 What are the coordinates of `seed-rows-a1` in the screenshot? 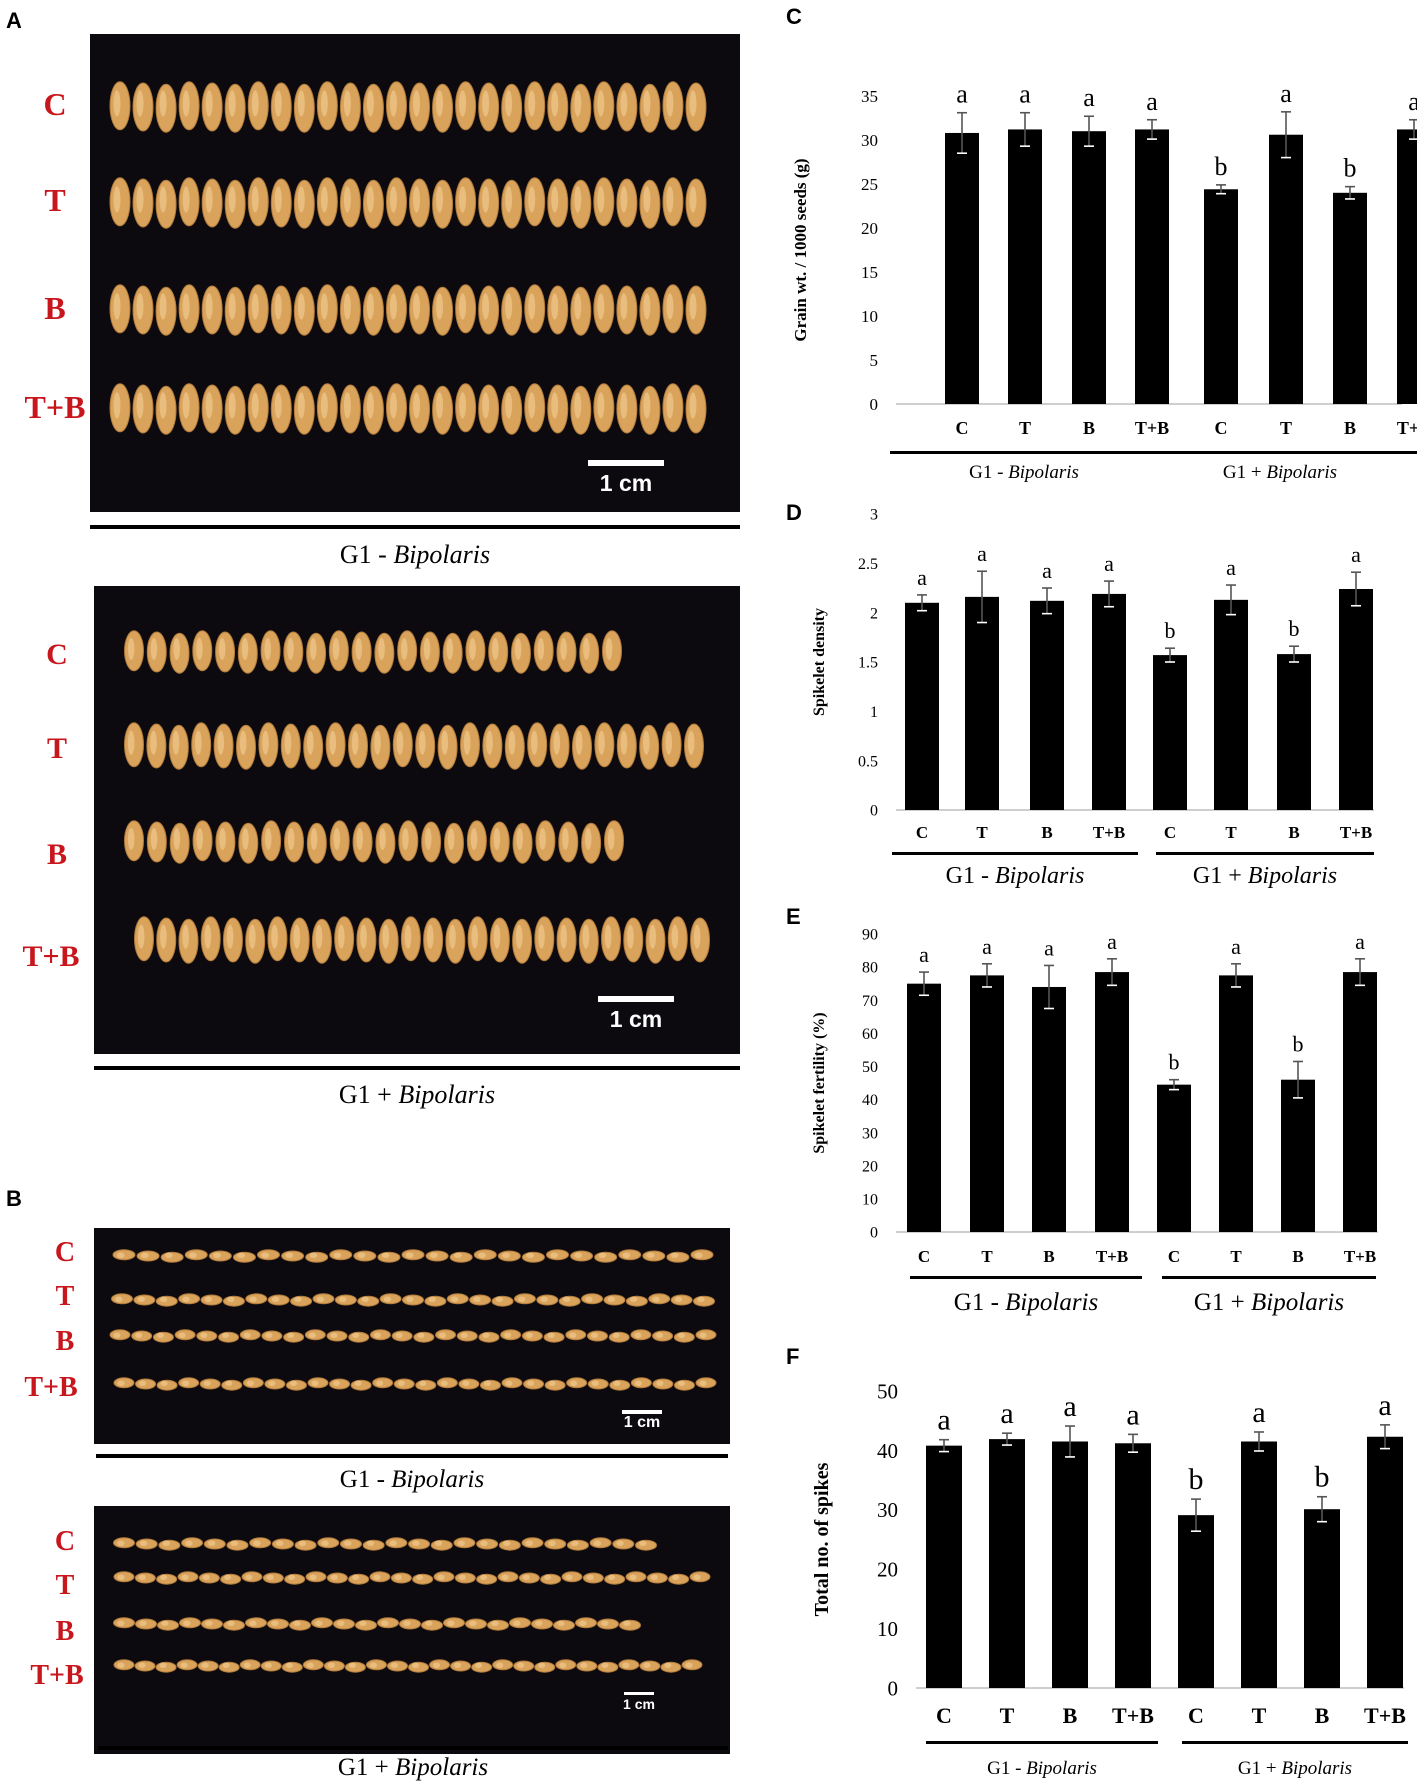 It's located at (408, 258).